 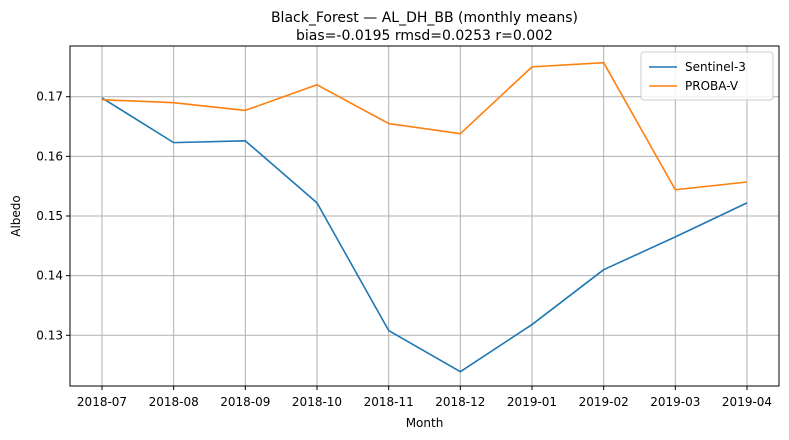 I want to click on legend: Sentinel-3 PROBA-V, so click(x=707, y=76).